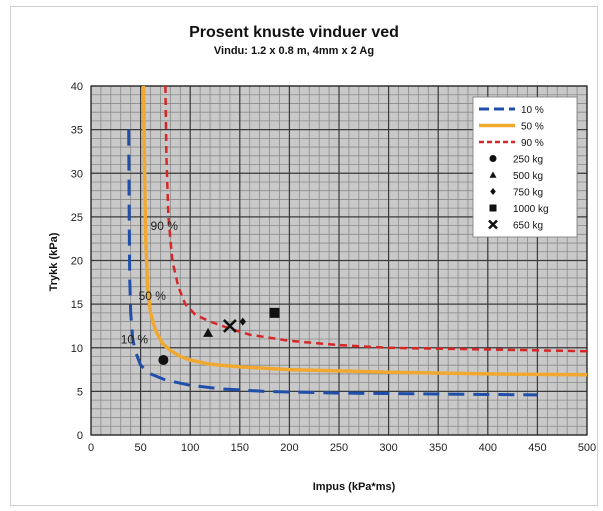  What do you see at coordinates (587, 448) in the screenshot?
I see `x-tick-label: 500` at bounding box center [587, 448].